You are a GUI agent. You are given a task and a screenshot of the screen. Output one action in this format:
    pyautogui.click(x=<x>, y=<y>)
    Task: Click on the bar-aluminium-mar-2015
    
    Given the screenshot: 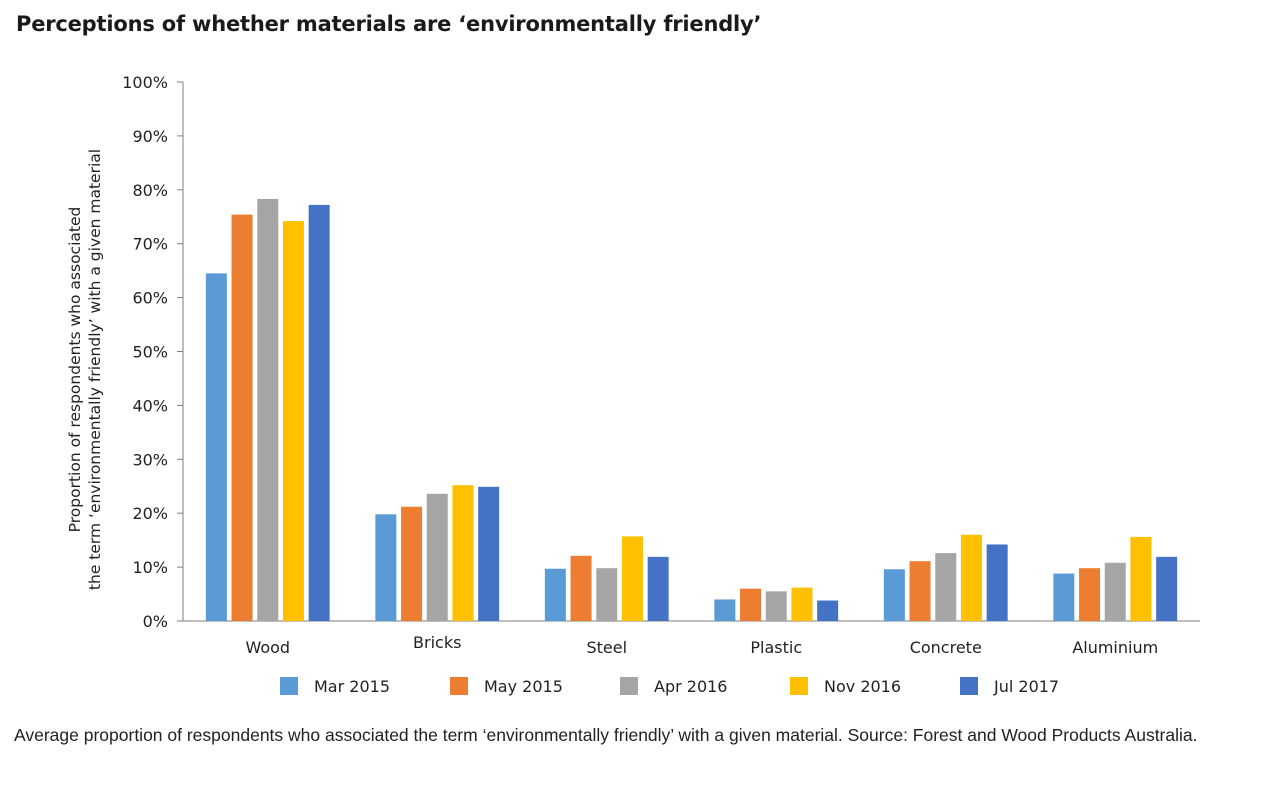 What is the action you would take?
    pyautogui.click(x=1064, y=597)
    